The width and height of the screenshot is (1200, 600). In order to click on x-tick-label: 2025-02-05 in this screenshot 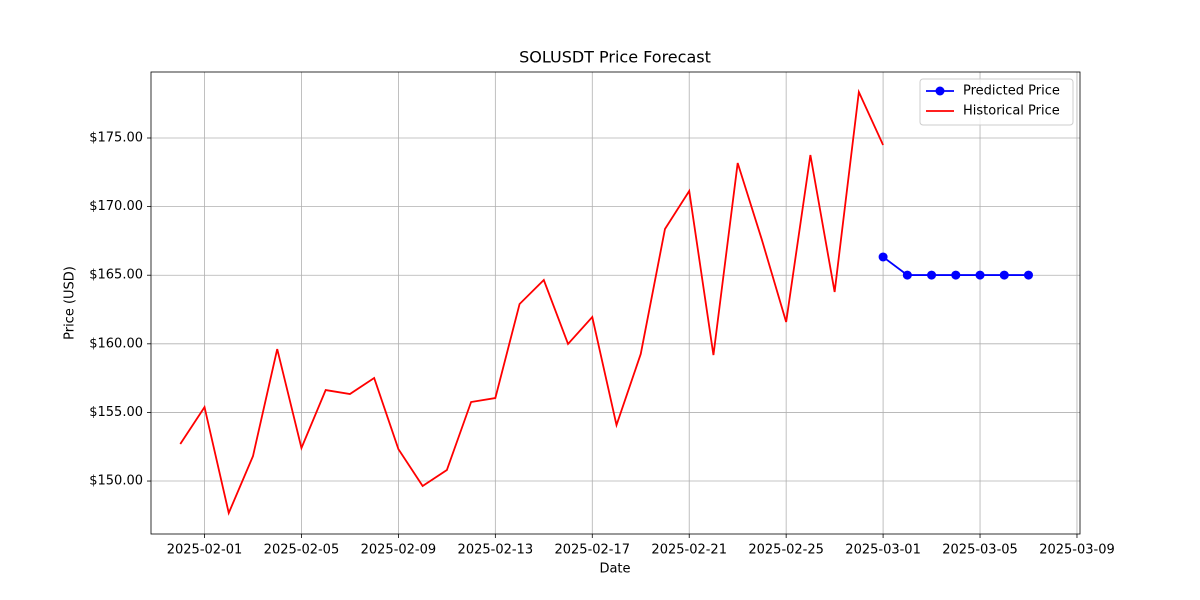, I will do `click(302, 550)`.